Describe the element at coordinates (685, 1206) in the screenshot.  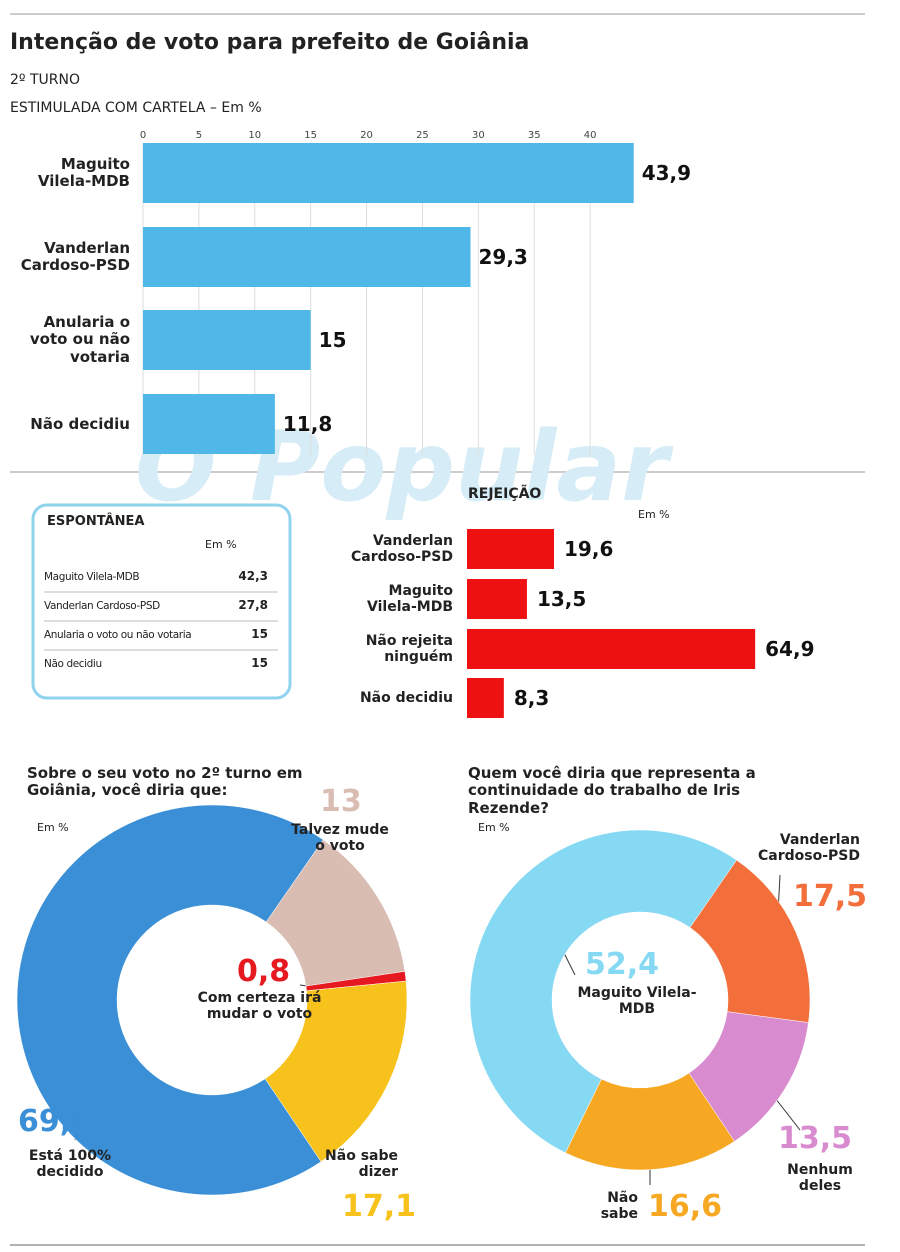
I see `slice-value: 16,6` at that location.